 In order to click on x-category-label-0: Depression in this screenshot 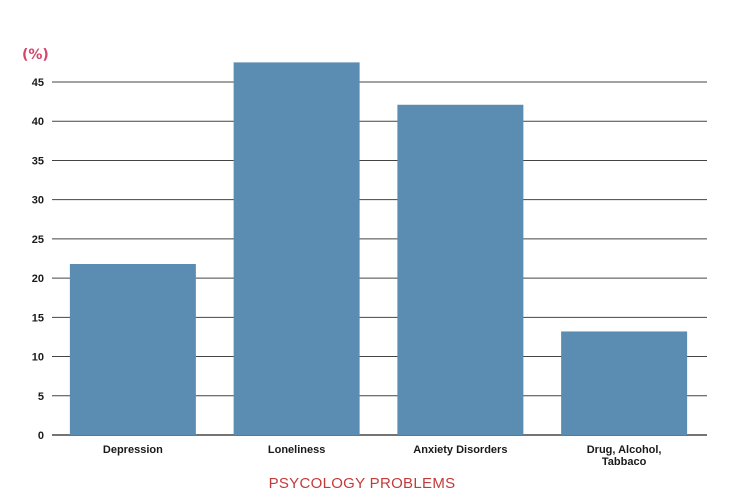, I will do `click(133, 450)`.